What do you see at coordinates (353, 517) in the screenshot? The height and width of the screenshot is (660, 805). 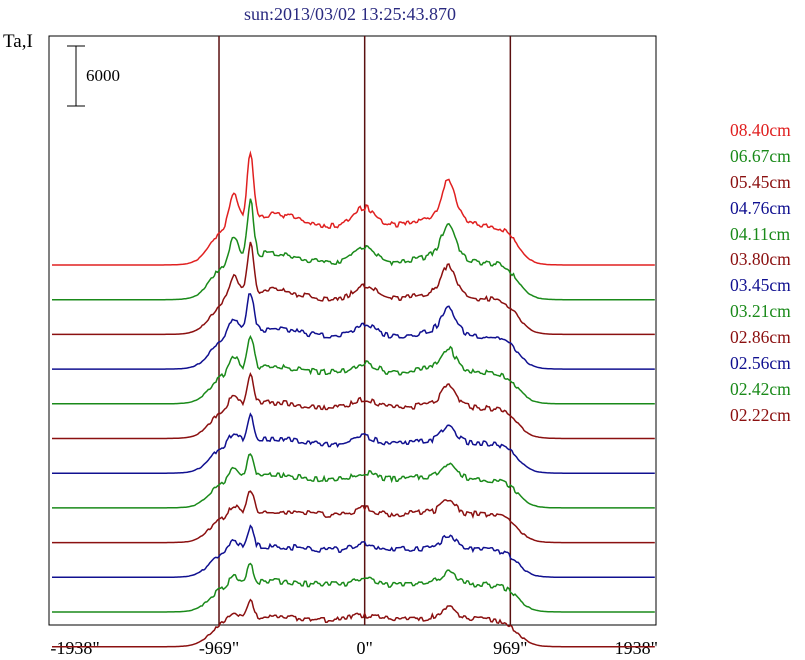 I see `series-line-02-86cm` at bounding box center [353, 517].